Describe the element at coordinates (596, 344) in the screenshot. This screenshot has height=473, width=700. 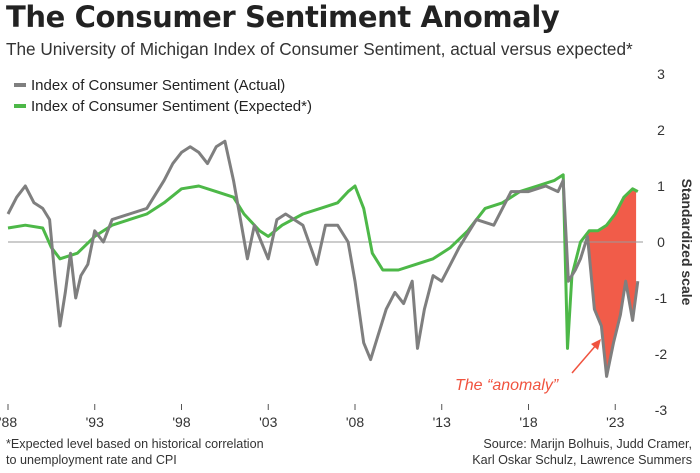
I see `anomaly-arrow-head` at that location.